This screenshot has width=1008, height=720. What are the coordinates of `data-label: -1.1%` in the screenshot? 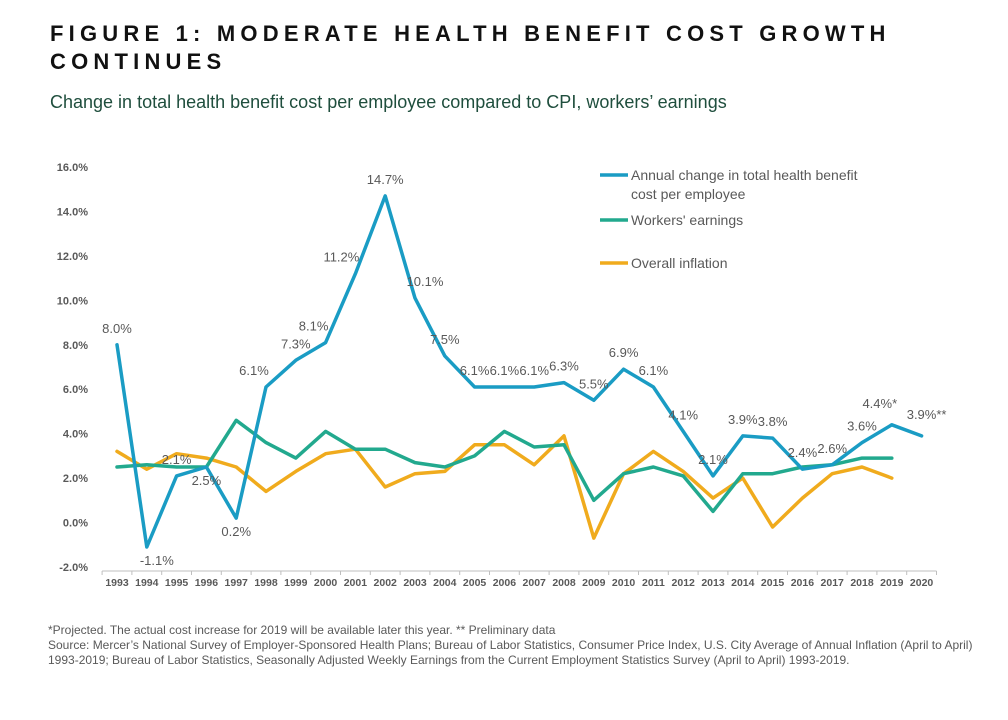 It's located at (157, 560).